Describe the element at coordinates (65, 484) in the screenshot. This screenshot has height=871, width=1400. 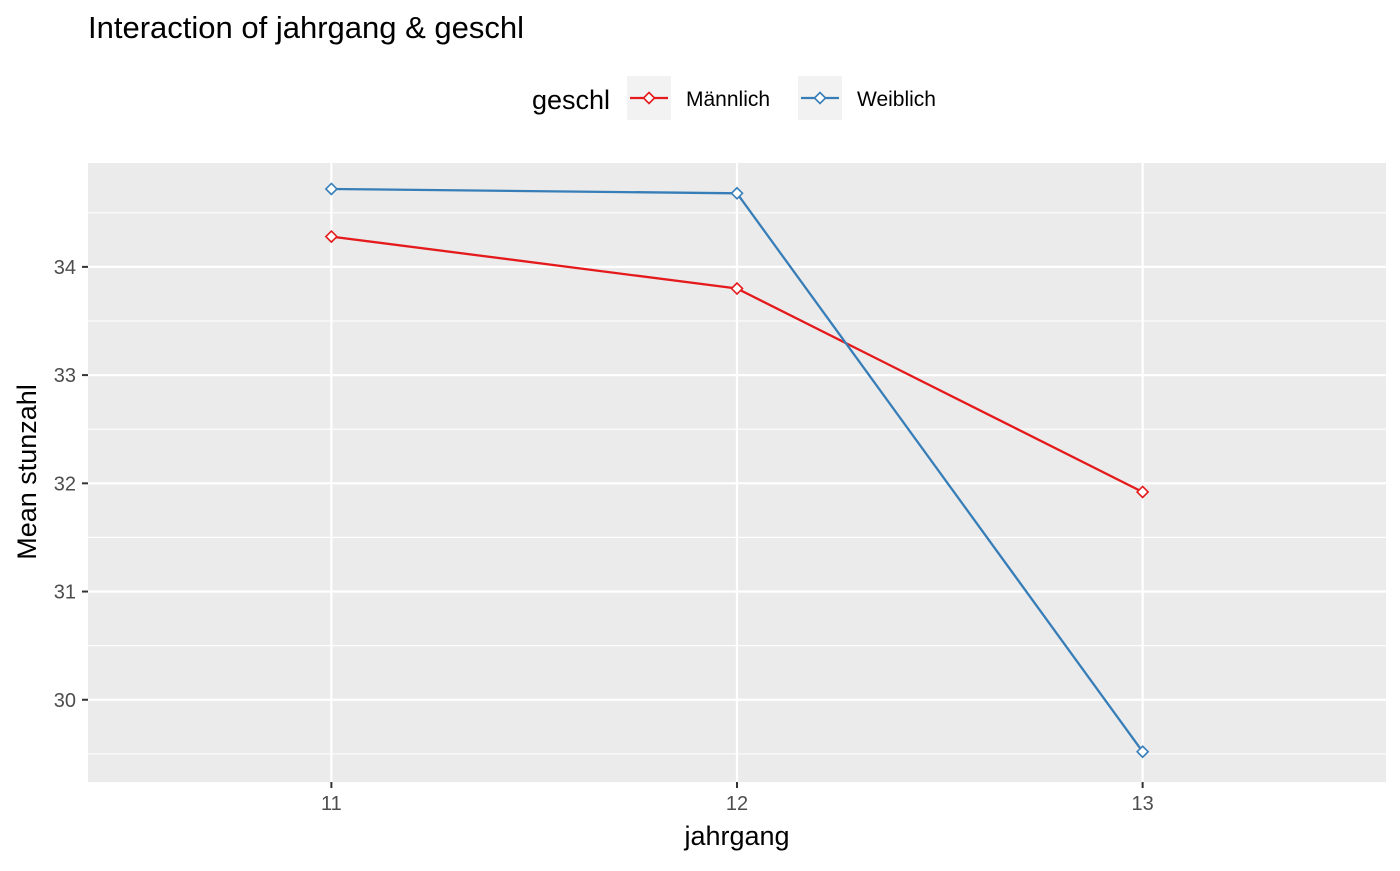
I see `y-tick-label: 32` at that location.